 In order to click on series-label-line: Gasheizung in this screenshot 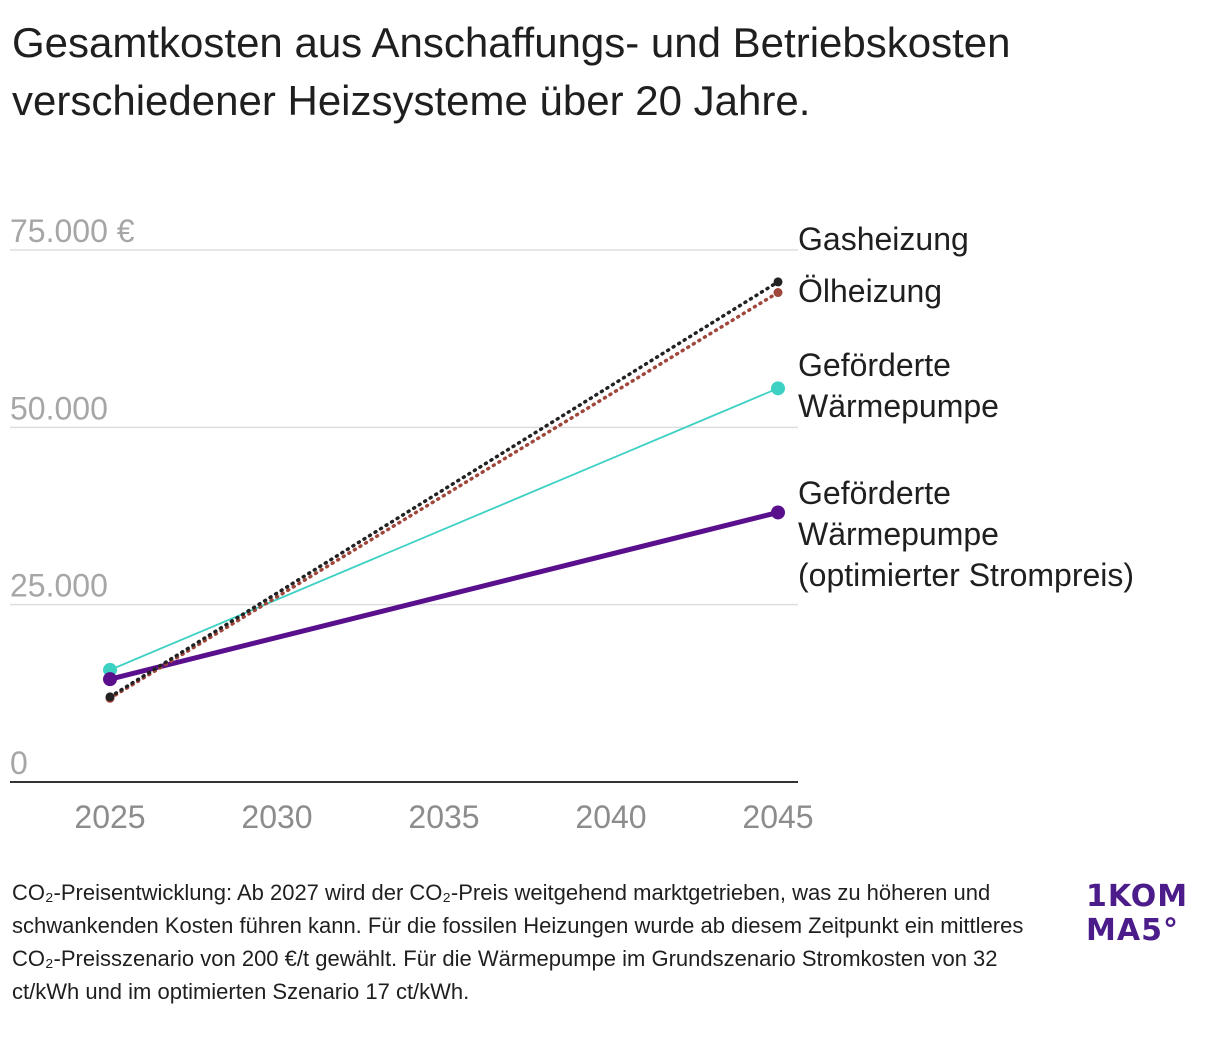, I will do `click(883, 239)`.